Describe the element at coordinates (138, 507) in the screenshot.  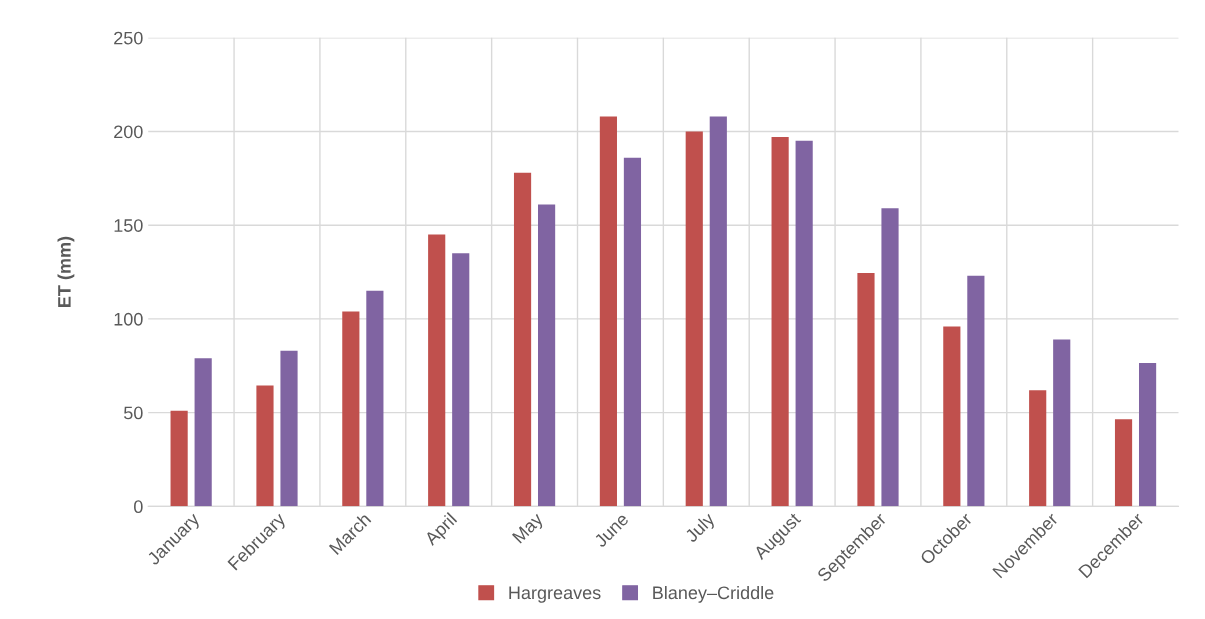
I see `y-tick-label: 0` at that location.